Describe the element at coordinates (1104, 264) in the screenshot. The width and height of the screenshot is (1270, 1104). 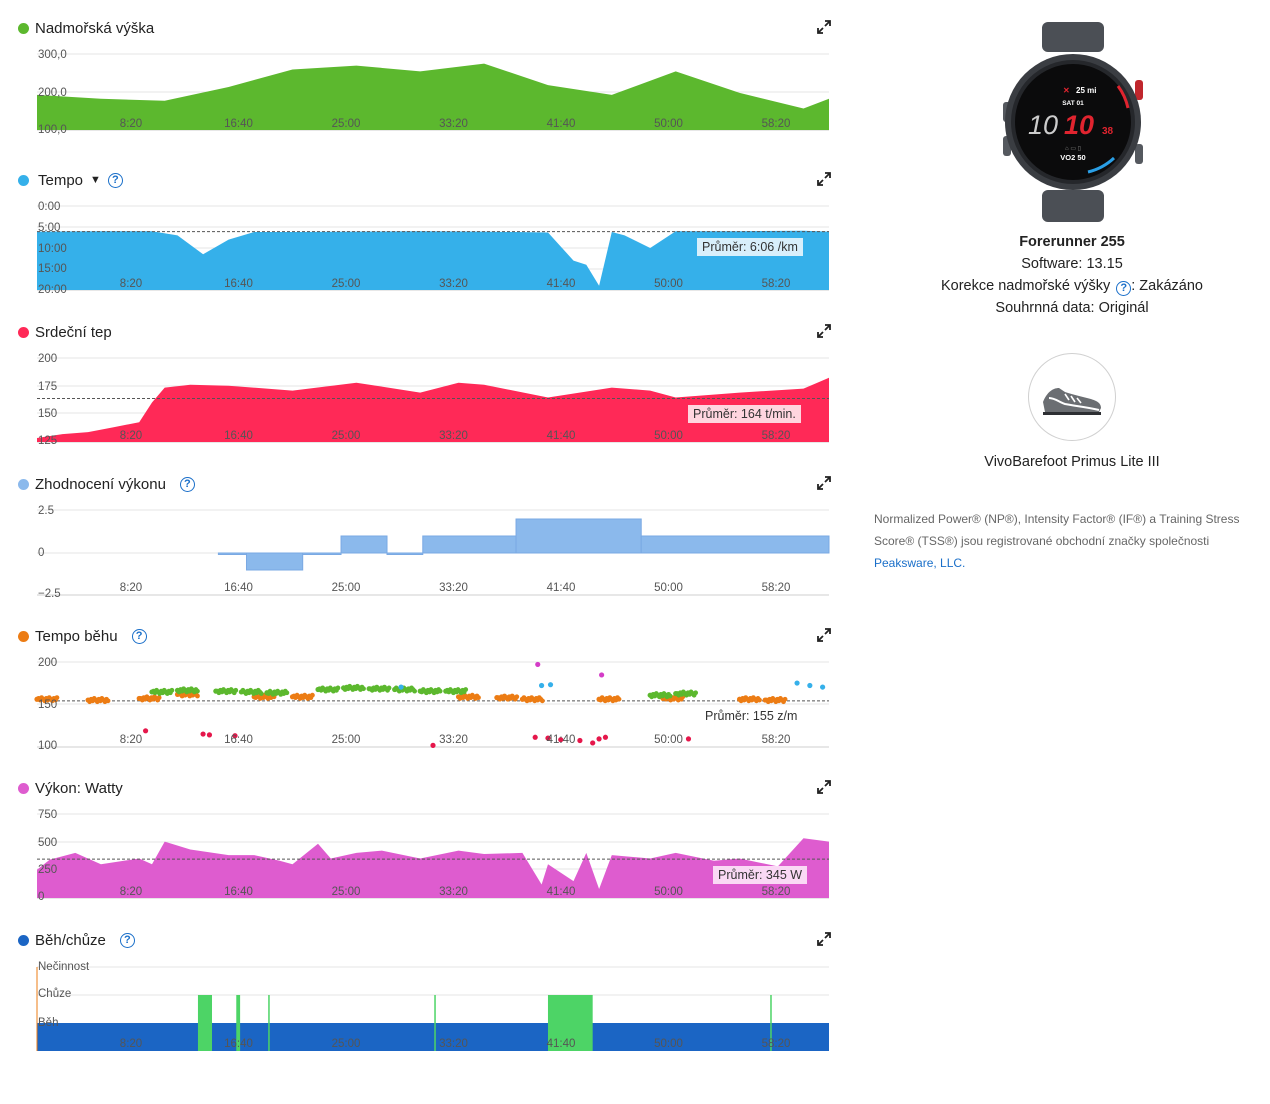
I see `software-value: 13.15` at that location.